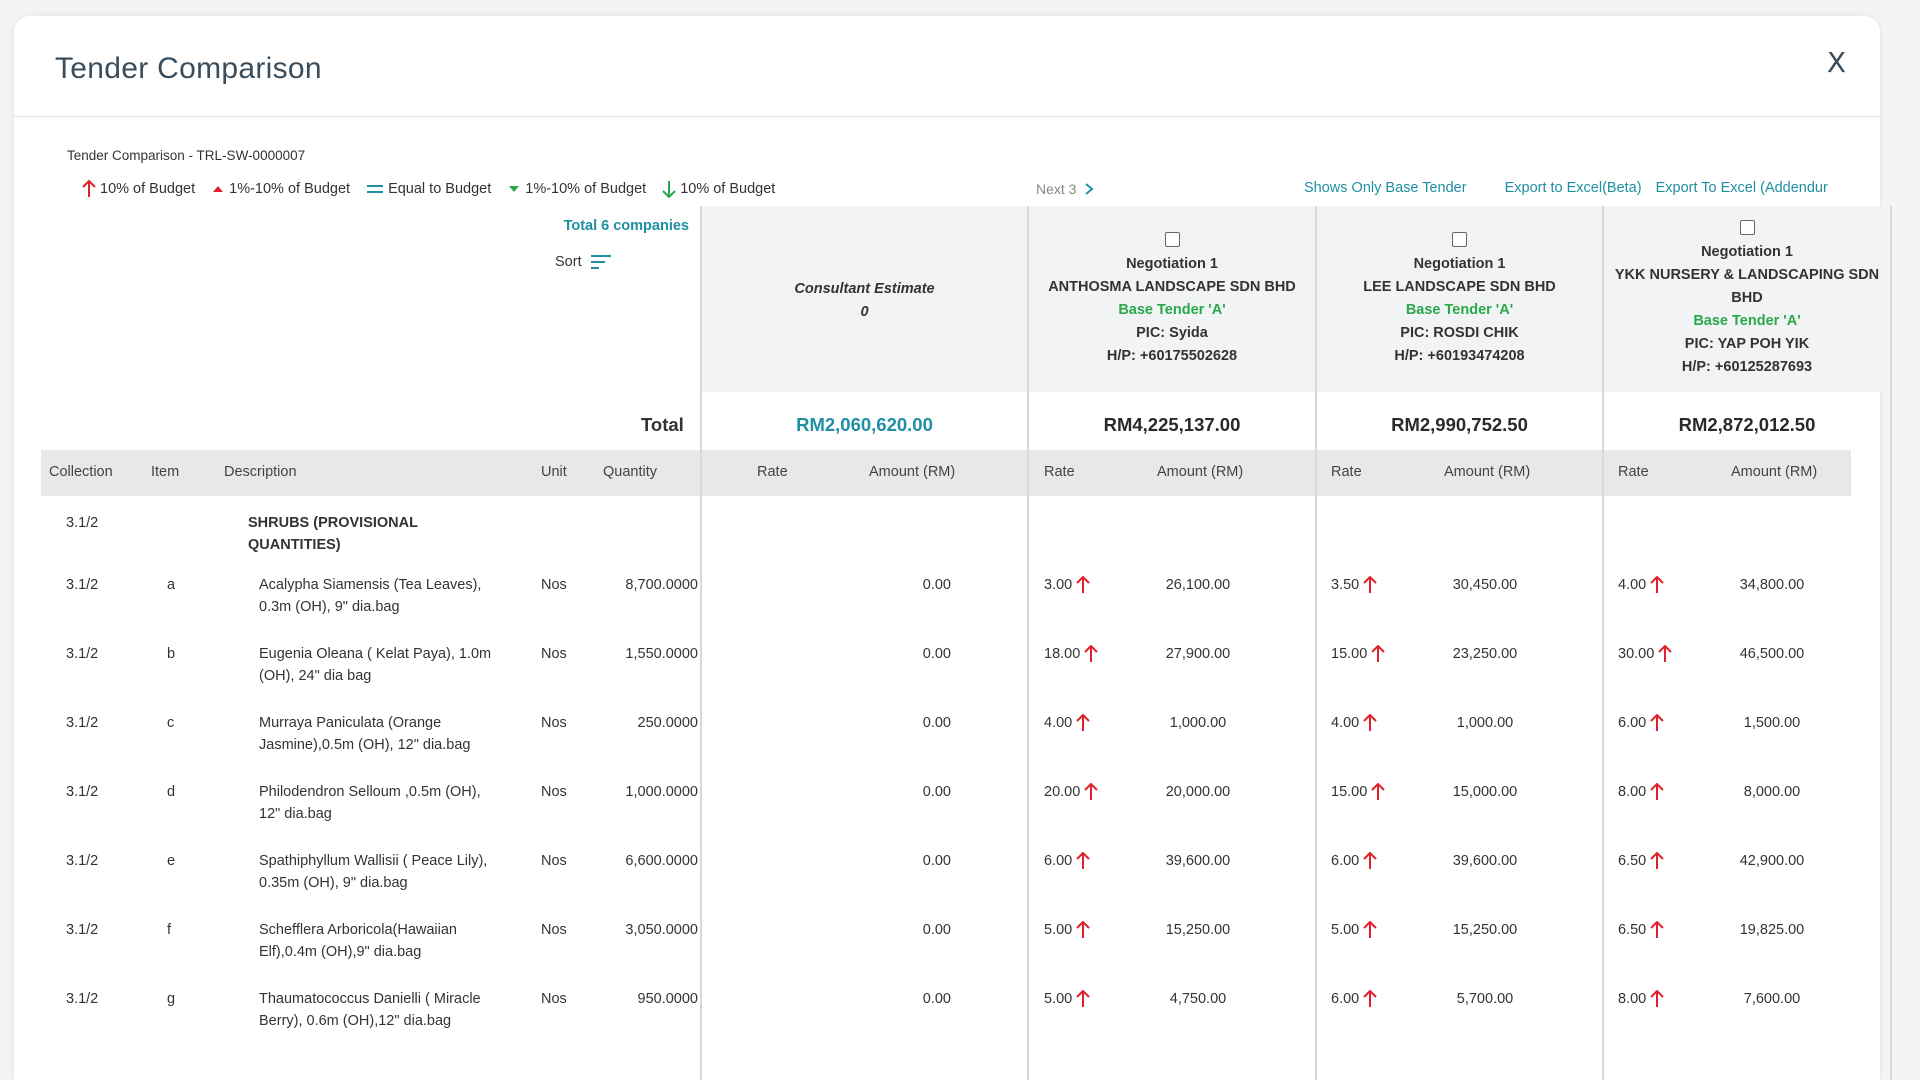 The image size is (1920, 1080). I want to click on section-collection: 3.1/2, so click(82, 523).